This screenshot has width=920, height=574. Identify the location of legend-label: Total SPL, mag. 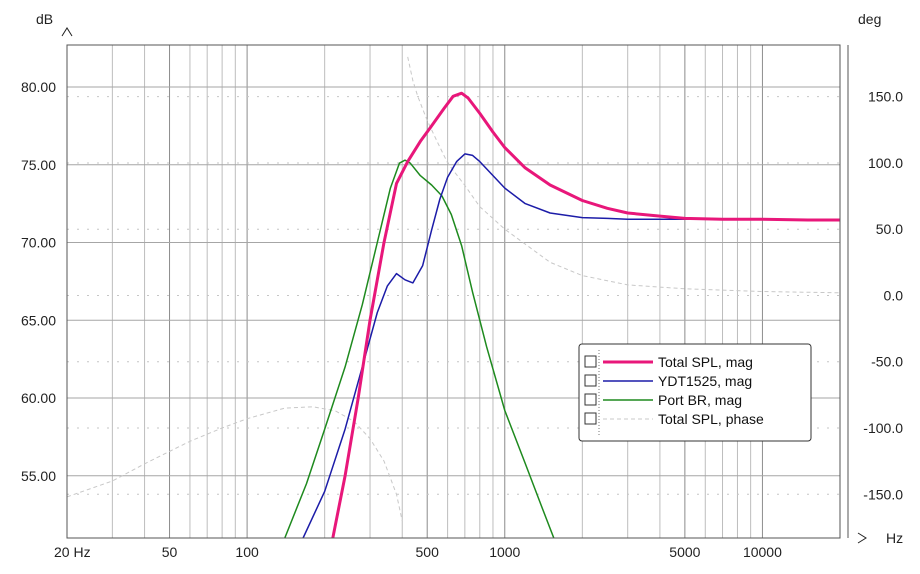
(705, 362).